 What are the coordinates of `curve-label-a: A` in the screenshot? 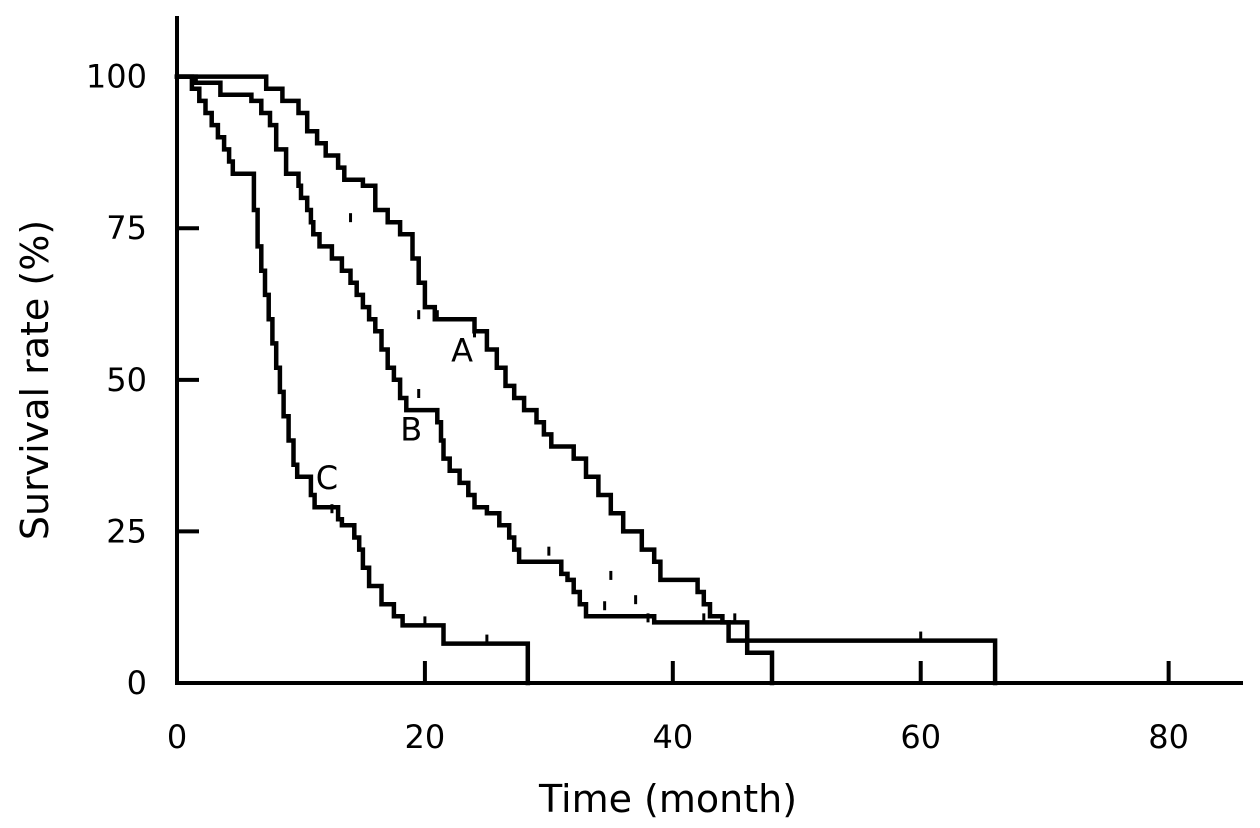 It's located at (462, 351).